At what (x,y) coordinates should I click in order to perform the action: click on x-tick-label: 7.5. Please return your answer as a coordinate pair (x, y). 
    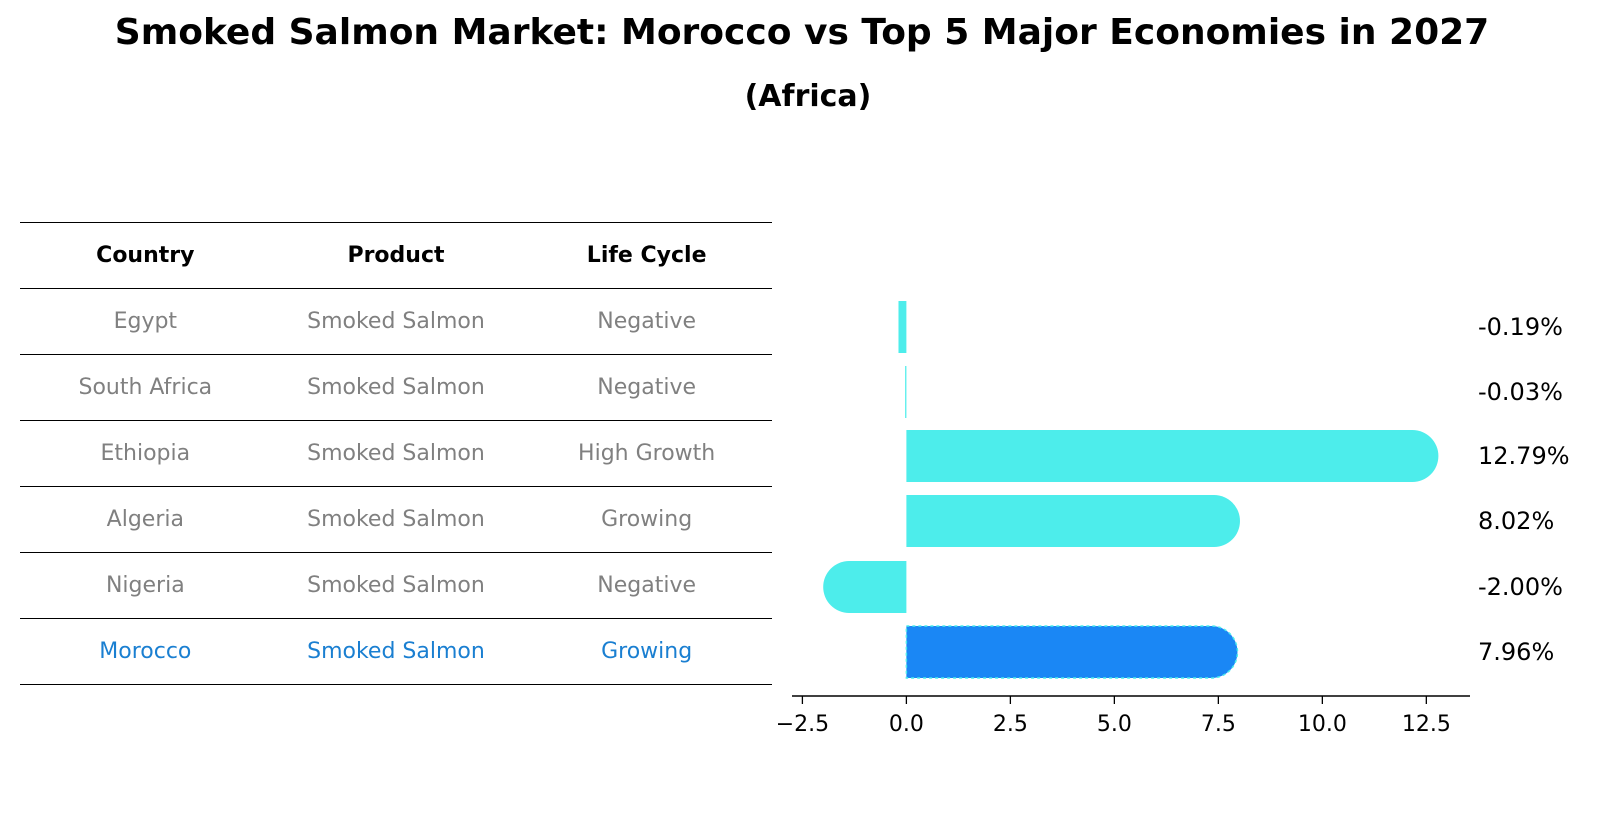
    Looking at the image, I should click on (1218, 724).